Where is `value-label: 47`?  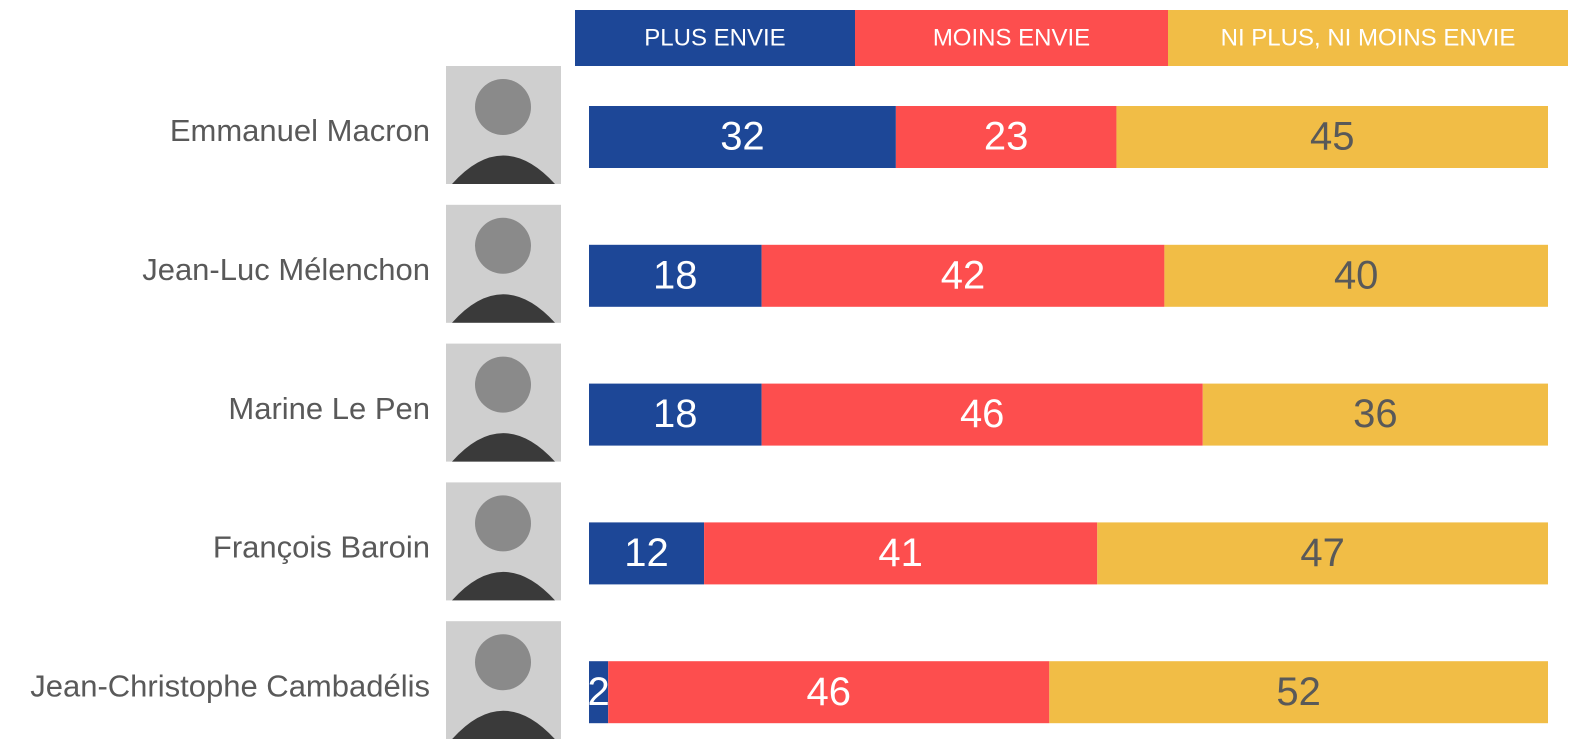
value-label: 47 is located at coordinates (1322, 553).